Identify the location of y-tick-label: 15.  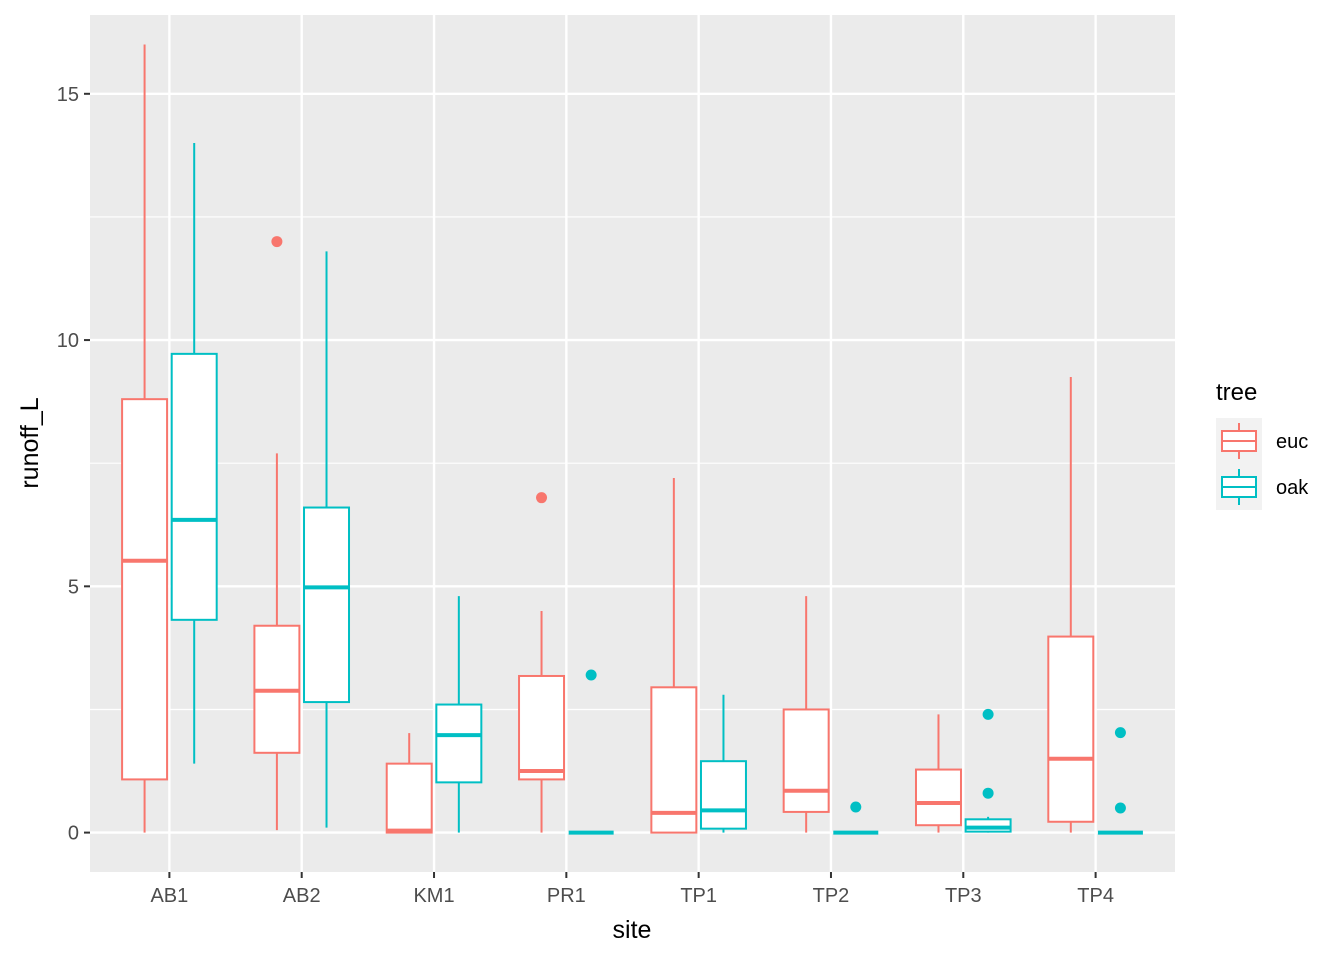
(68, 95).